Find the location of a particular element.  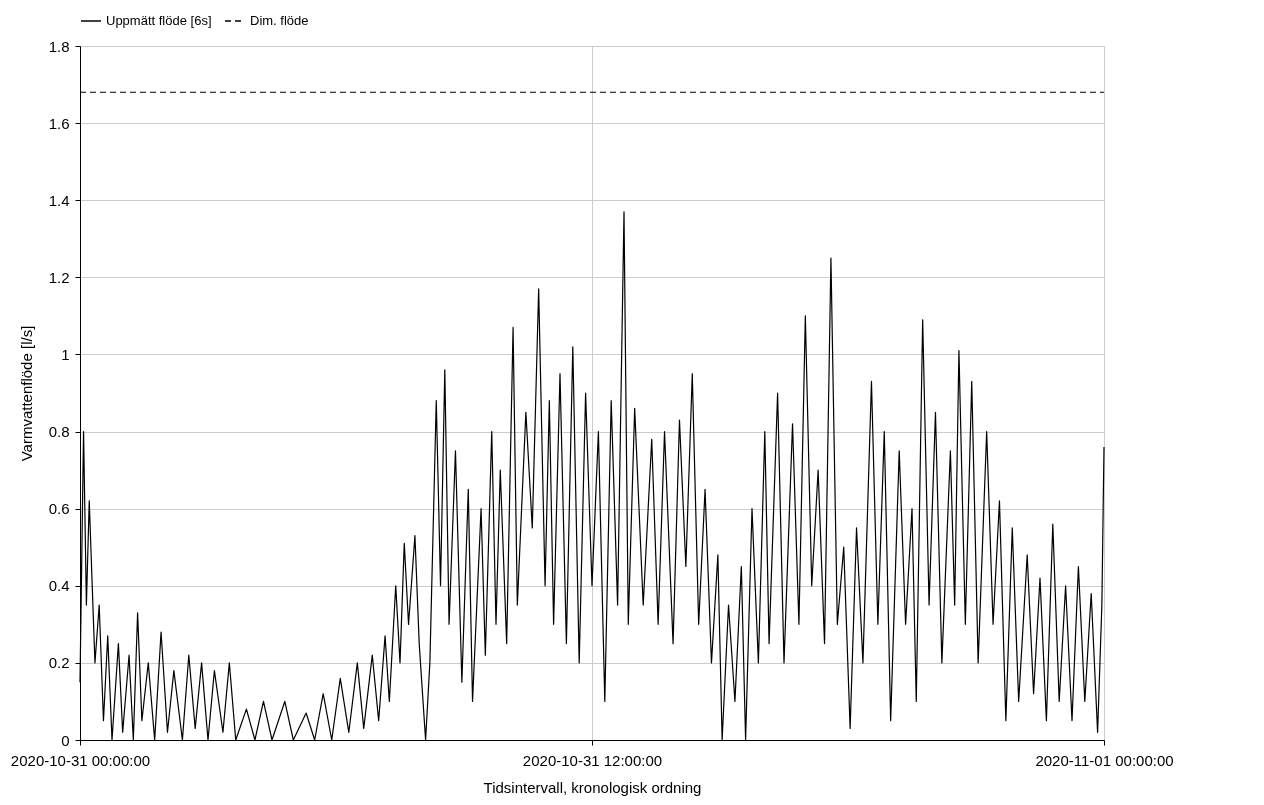

y-axis-title: Varmvattenflöde [l/s] is located at coordinates (26, 393).